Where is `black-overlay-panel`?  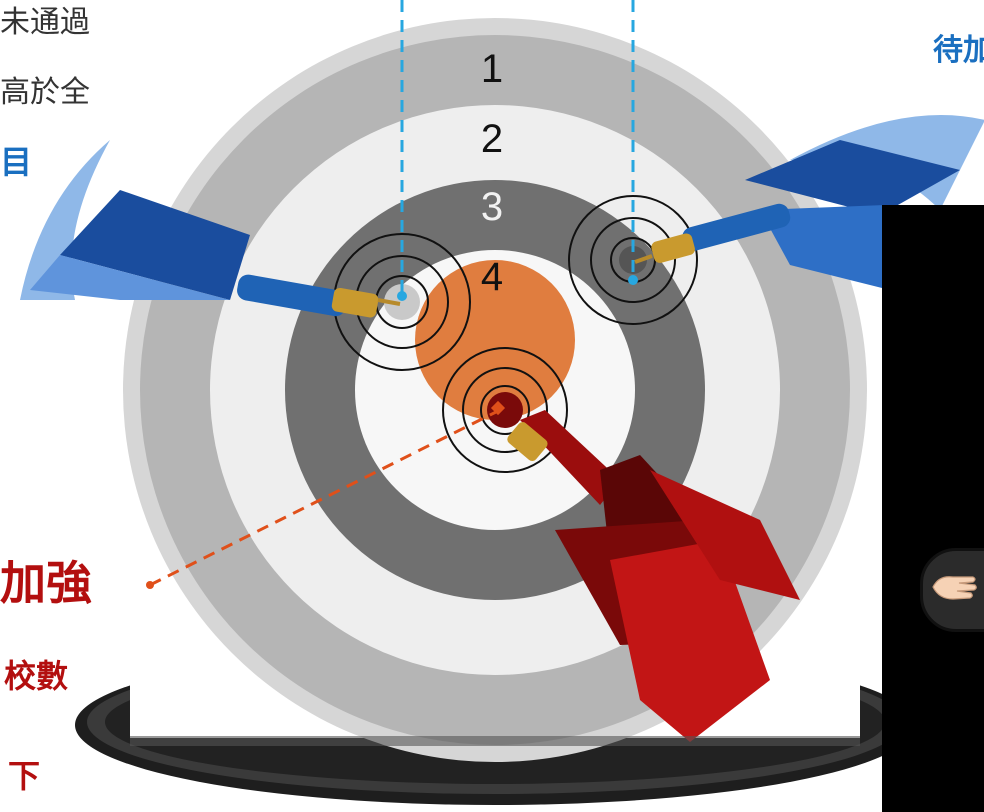
black-overlay-panel is located at coordinates (933, 508).